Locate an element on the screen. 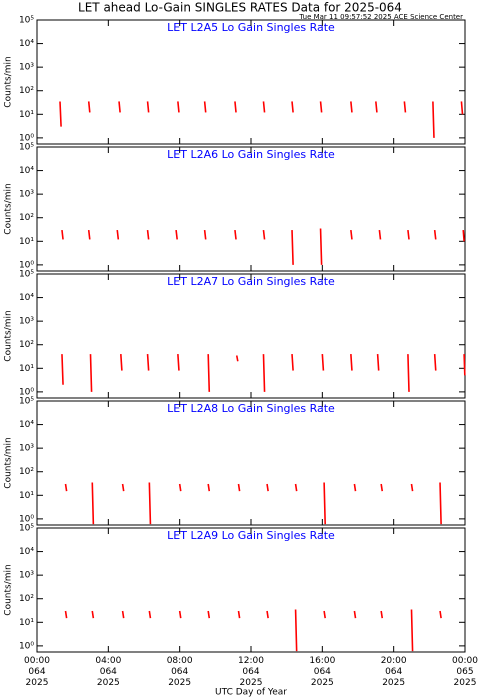 The image size is (481, 700). x-axis-label: UTC Day of Year is located at coordinates (251, 693).